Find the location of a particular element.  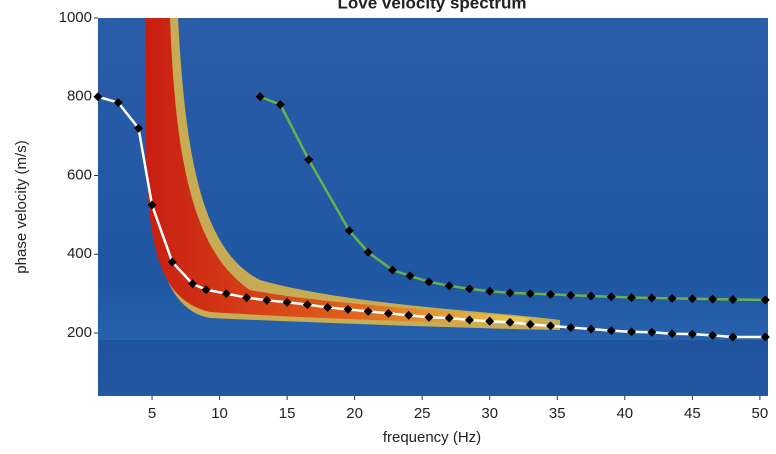

chart-title: Love velocity spectrum is located at coordinates (432, 6).